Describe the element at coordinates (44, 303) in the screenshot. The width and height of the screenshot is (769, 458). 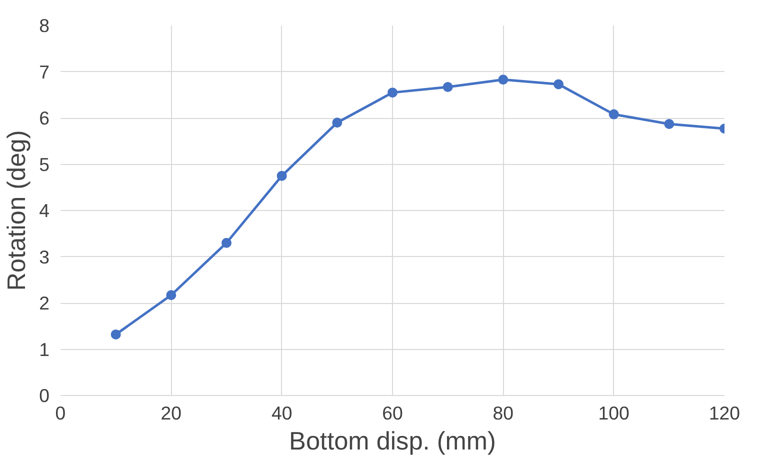
I see `y-tick-label: 2` at that location.